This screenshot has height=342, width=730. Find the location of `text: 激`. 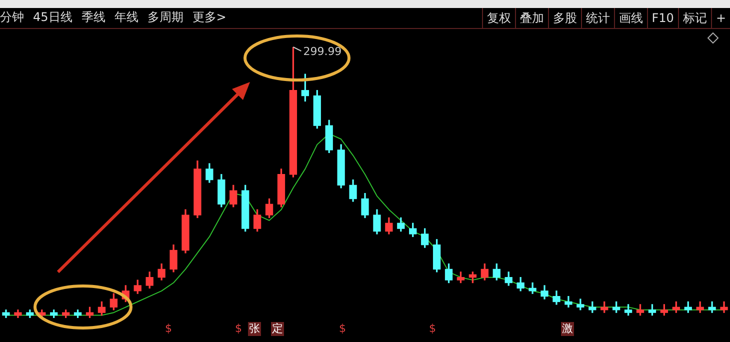

text: 激 is located at coordinates (567, 329).